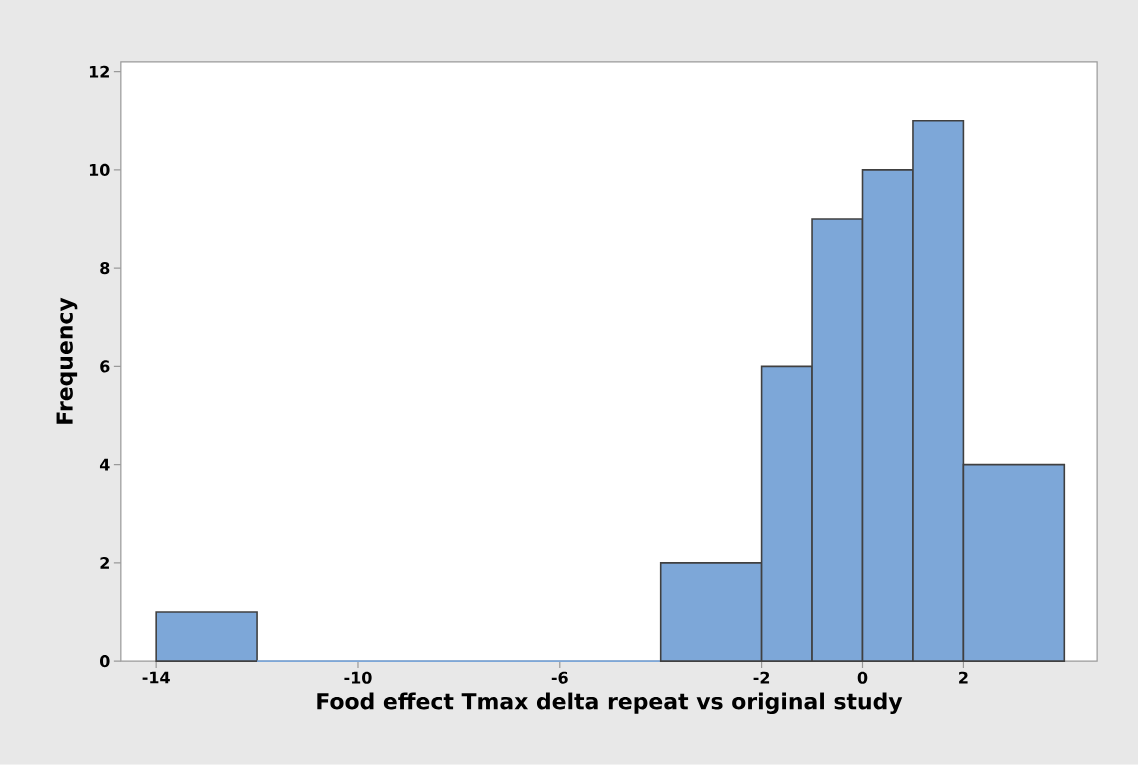 The height and width of the screenshot is (765, 1138). What do you see at coordinates (99, 71) in the screenshot?
I see `y-tick-label: 12` at bounding box center [99, 71].